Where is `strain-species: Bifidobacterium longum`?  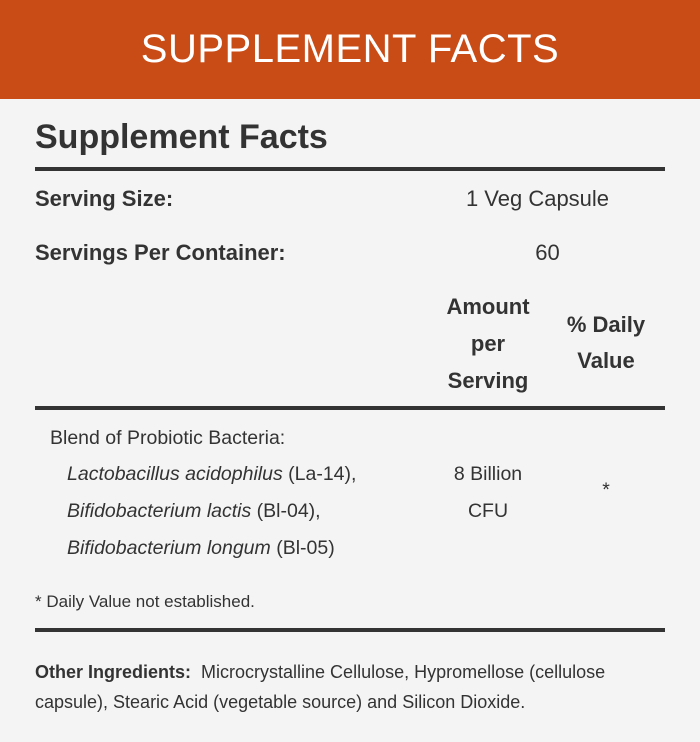
strain-species: Bifidobacterium longum is located at coordinates (169, 548).